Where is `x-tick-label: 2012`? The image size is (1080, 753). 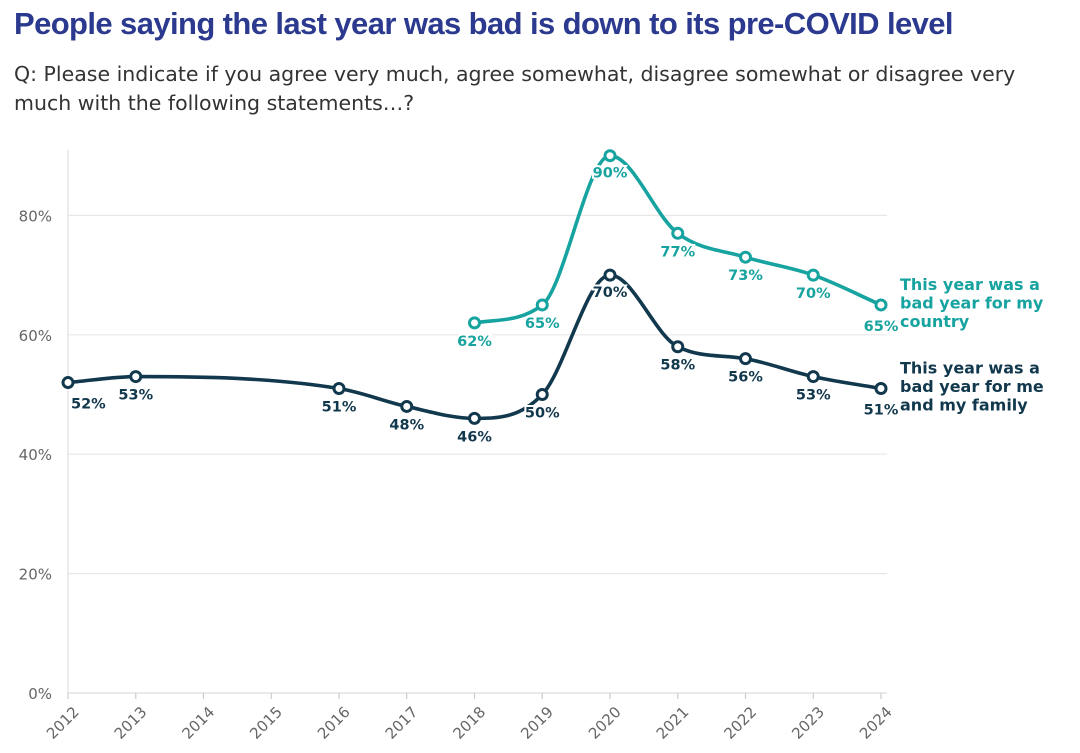 x-tick-label: 2012 is located at coordinates (63, 723).